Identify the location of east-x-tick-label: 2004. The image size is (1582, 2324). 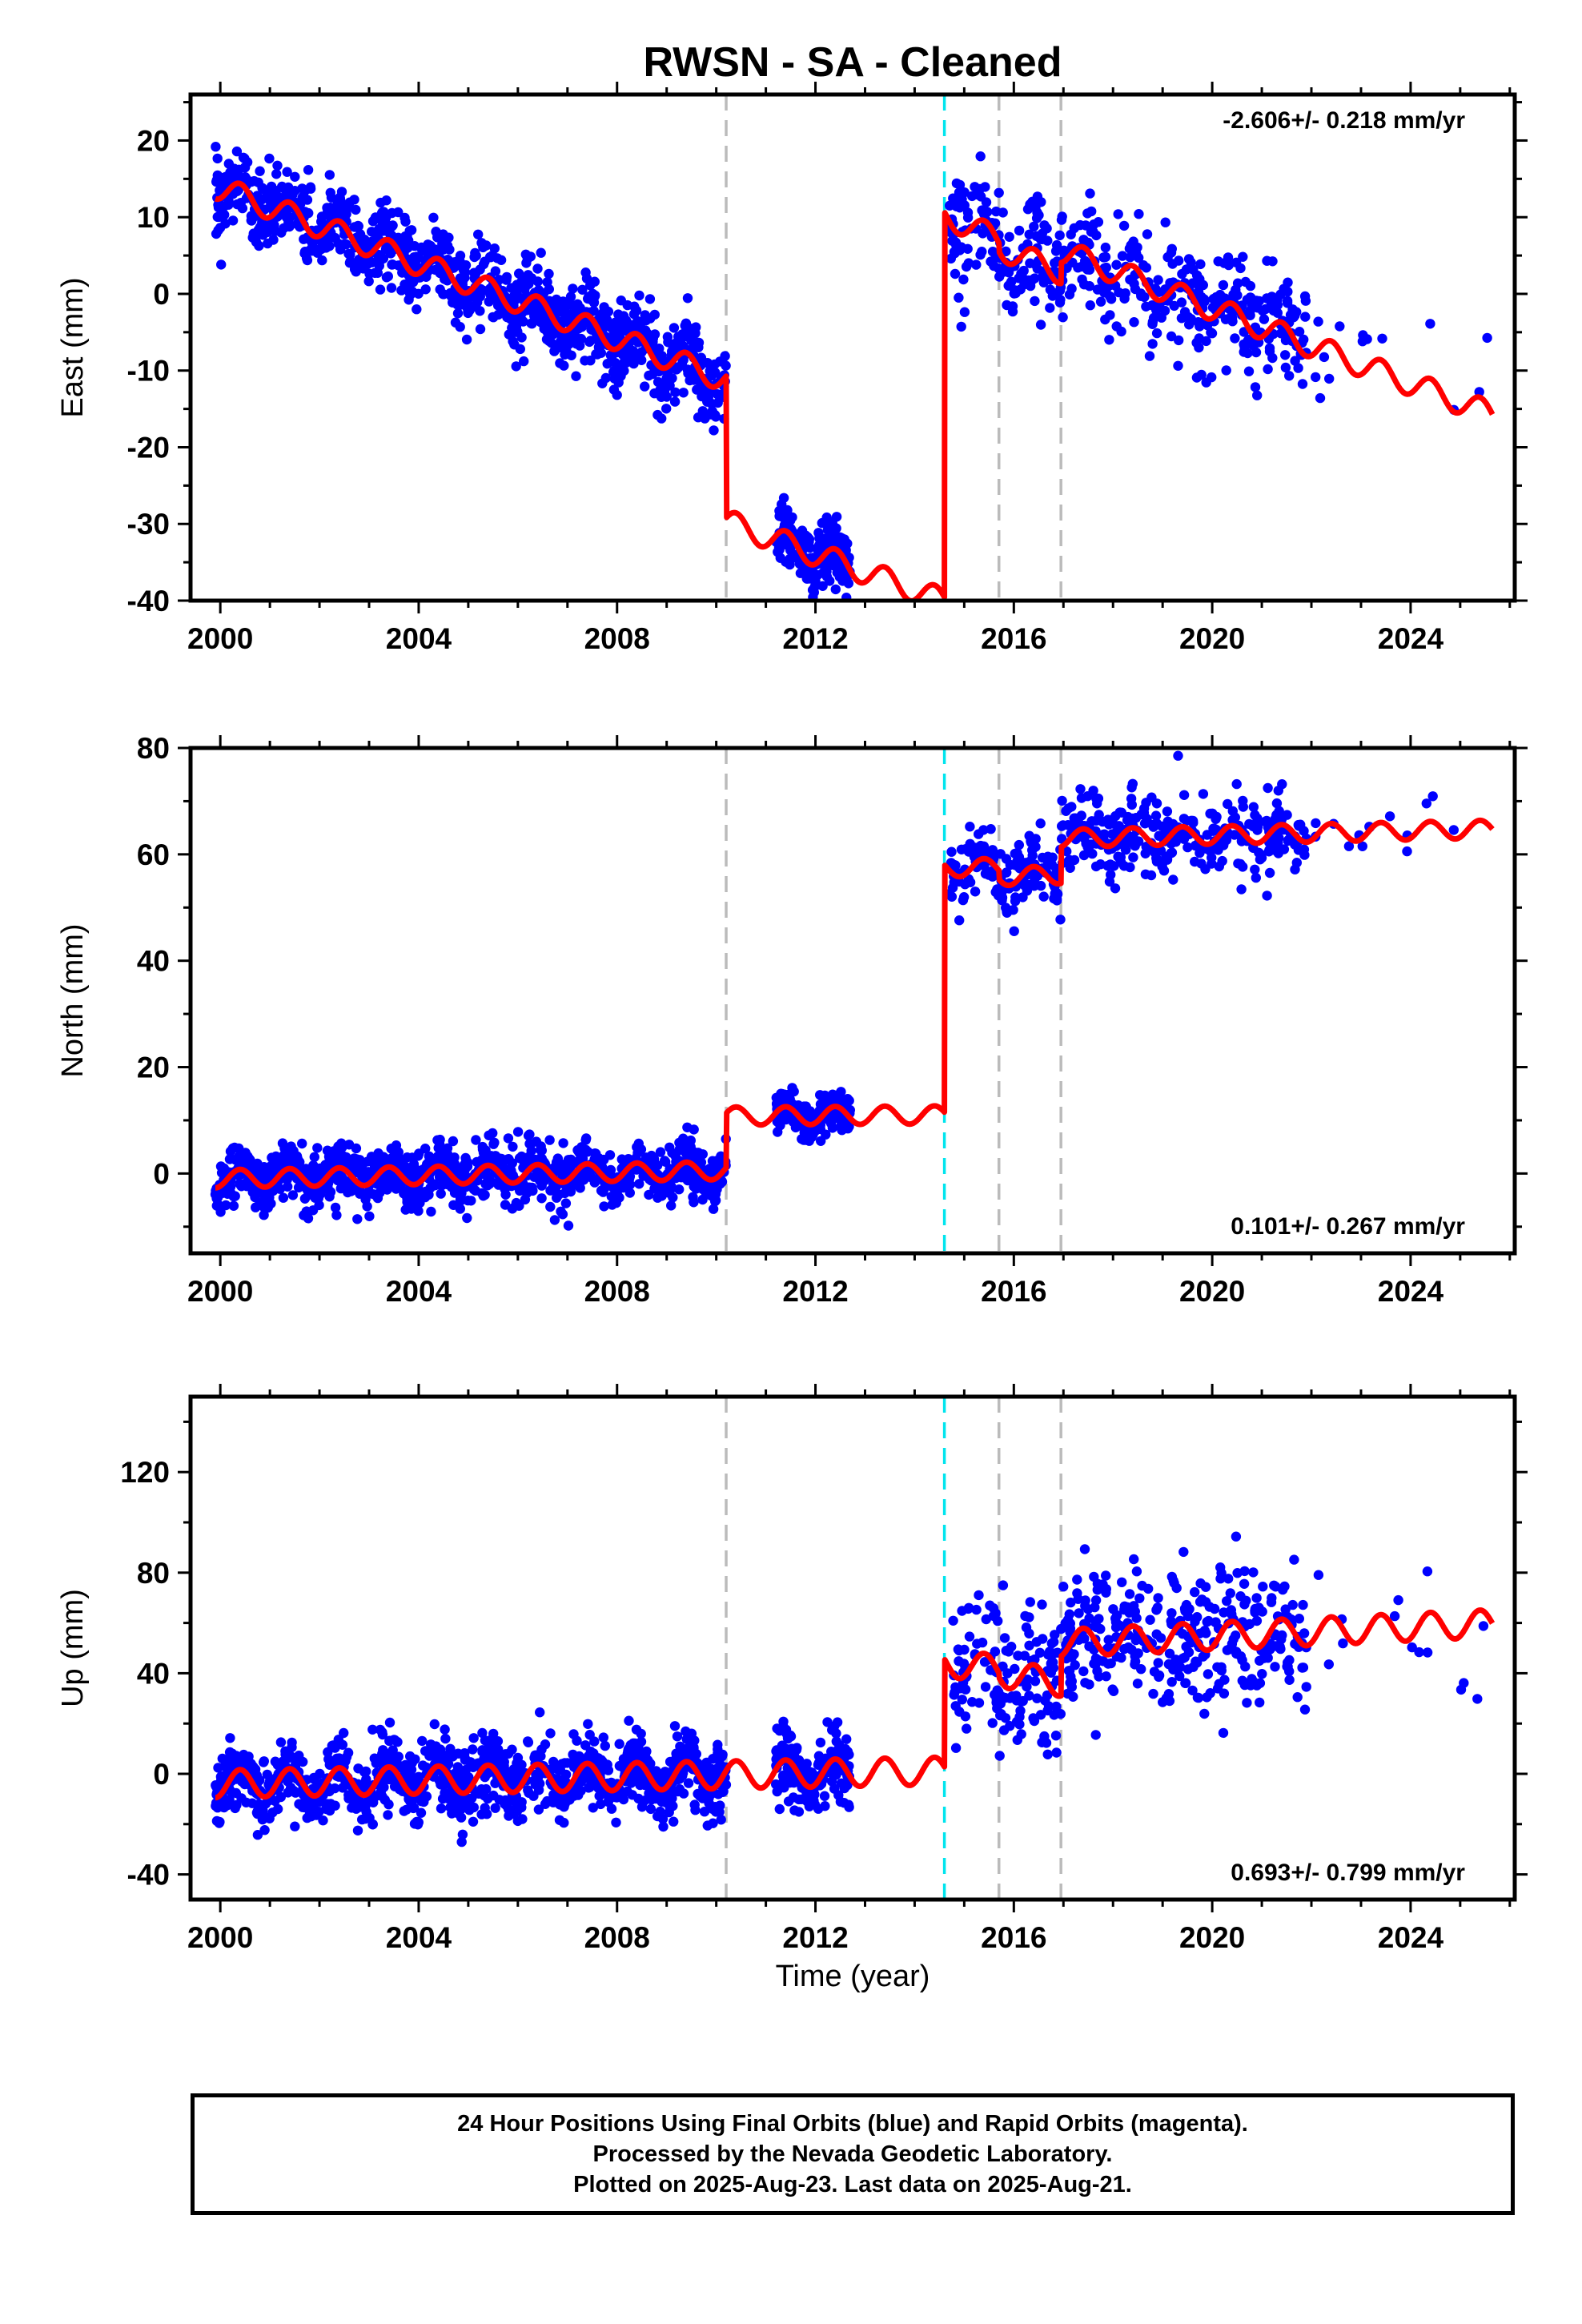
(419, 638).